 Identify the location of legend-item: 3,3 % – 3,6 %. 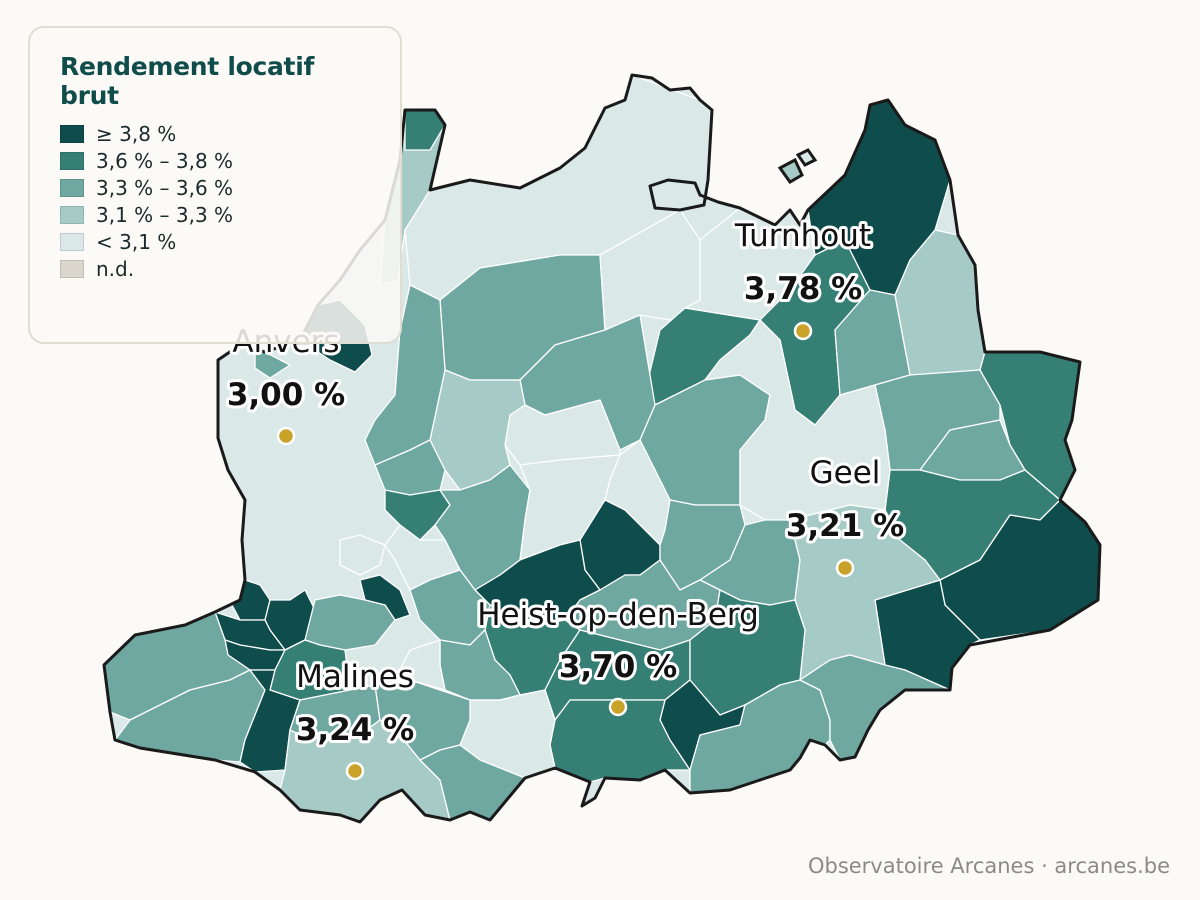
(215, 187).